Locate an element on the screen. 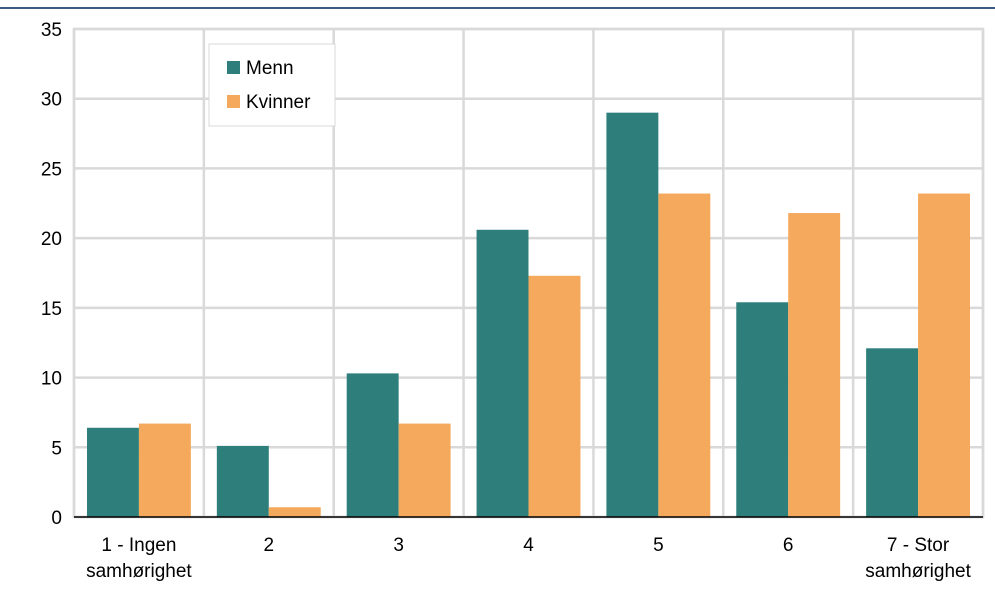 The image size is (995, 591). x-tick-label: 4 is located at coordinates (528, 545).